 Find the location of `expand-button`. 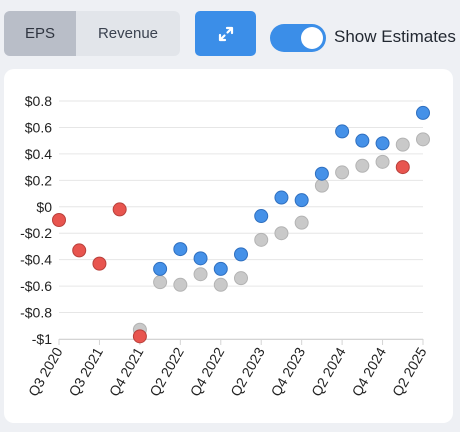

expand-button is located at coordinates (225, 33).